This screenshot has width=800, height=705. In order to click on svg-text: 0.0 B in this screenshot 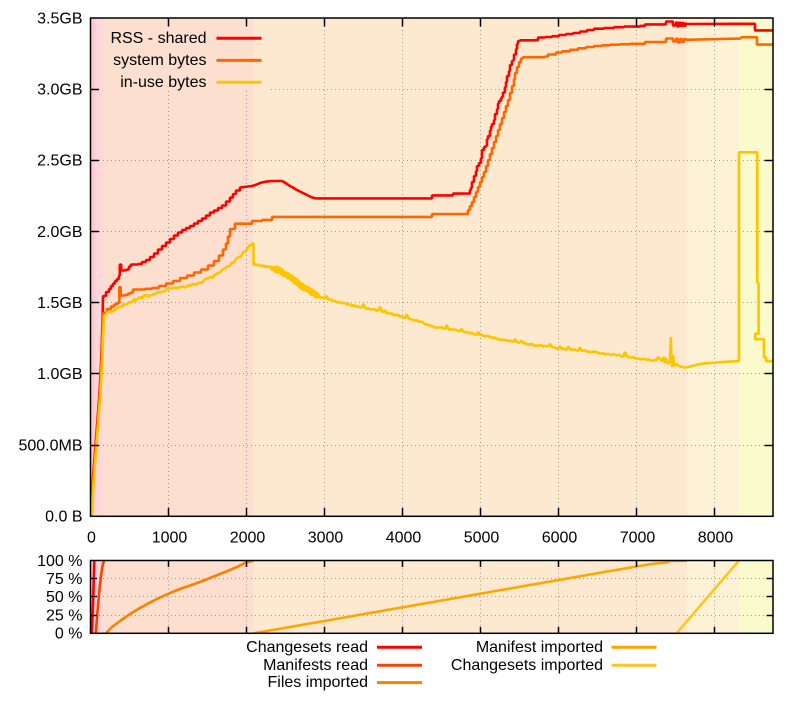, I will do `click(63, 517)`.